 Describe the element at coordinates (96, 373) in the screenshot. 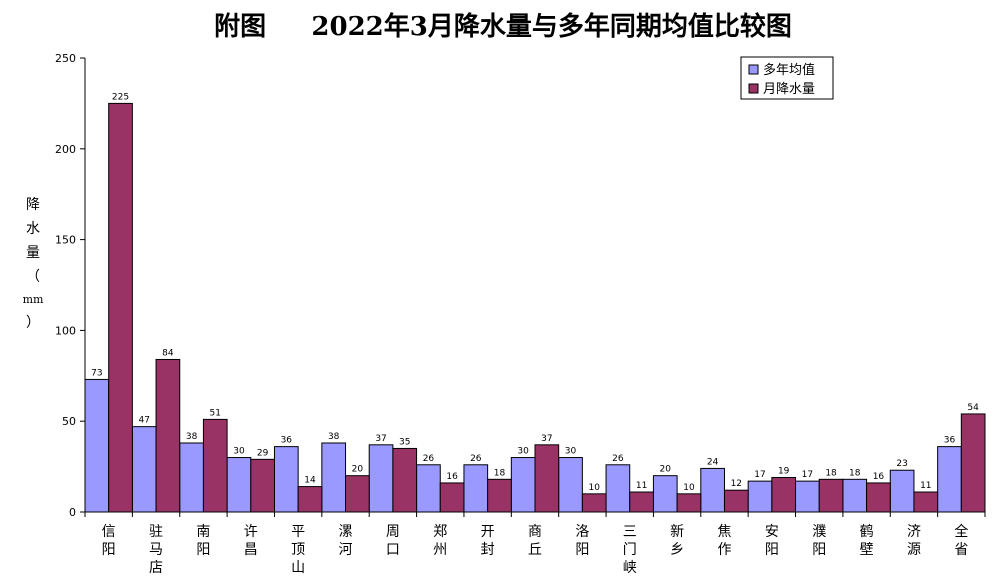

I see `data-label: 73` at that location.